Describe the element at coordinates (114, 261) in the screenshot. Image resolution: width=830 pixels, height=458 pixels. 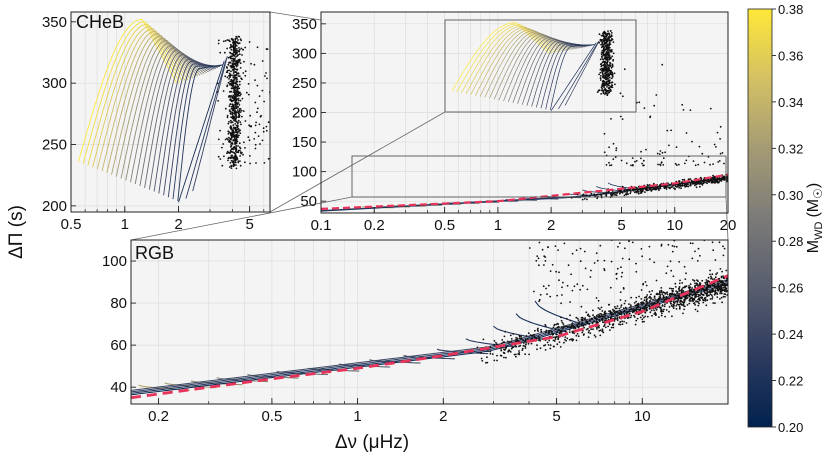
I see `y-tick-label: 100` at that location.